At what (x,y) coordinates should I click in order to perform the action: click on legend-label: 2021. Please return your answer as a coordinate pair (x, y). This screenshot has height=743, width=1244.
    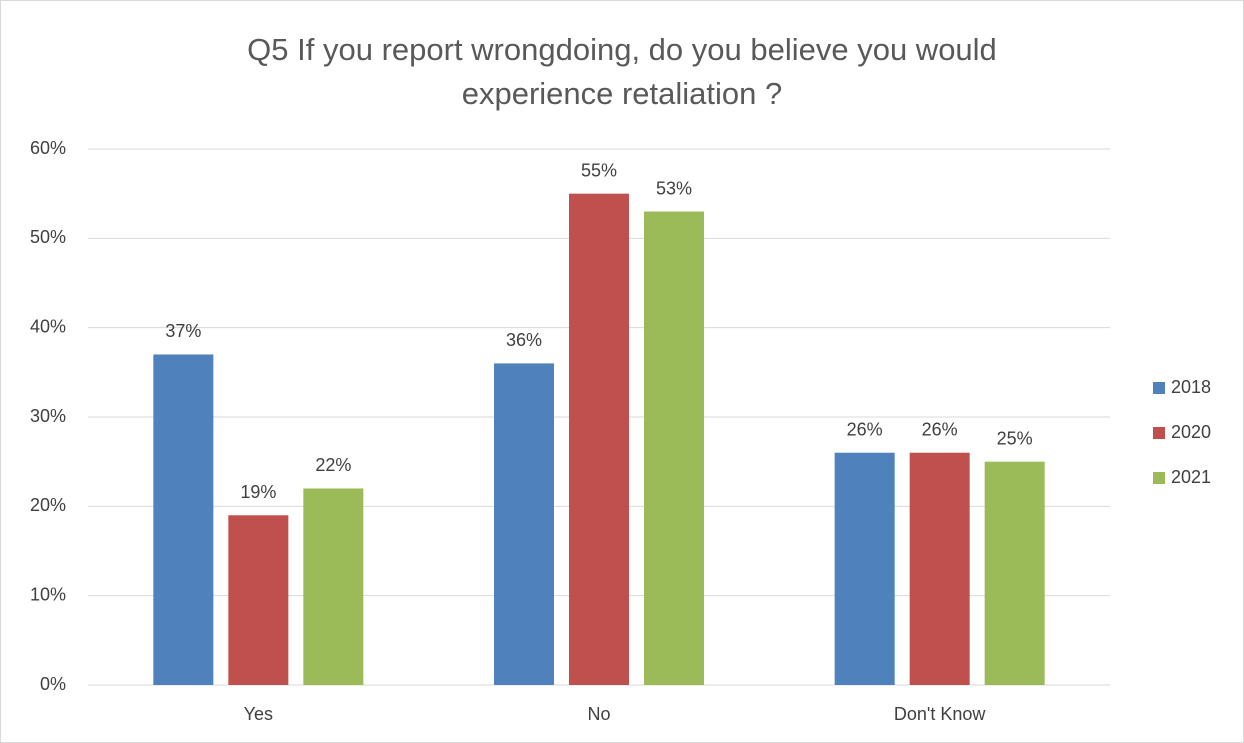
    Looking at the image, I should click on (1191, 477).